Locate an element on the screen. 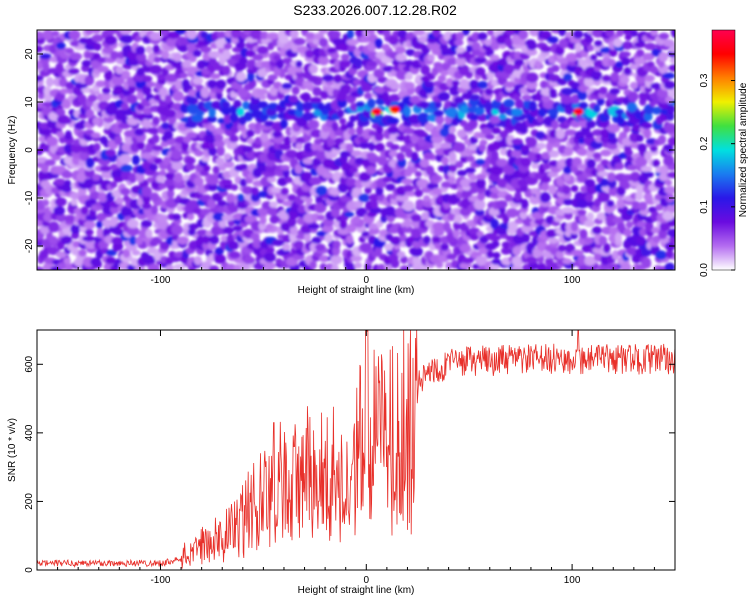 The width and height of the screenshot is (750, 600). spectrogram-ytick-label: -20 is located at coordinates (29, 245).